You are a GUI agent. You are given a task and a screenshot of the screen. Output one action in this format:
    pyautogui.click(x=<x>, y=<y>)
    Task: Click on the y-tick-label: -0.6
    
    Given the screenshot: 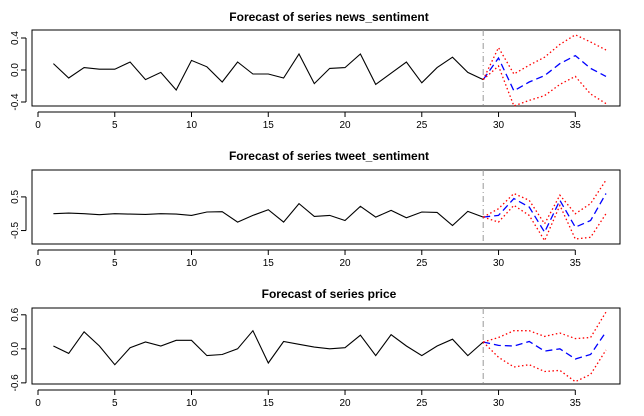 What is the action you would take?
    pyautogui.click(x=15, y=383)
    